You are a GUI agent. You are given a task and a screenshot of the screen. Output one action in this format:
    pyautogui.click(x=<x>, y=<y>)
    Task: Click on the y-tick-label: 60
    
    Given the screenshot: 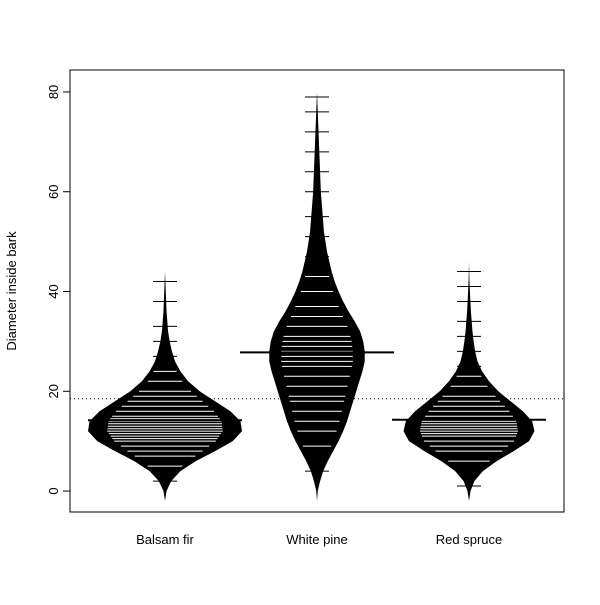 What is the action you would take?
    pyautogui.click(x=53, y=191)
    